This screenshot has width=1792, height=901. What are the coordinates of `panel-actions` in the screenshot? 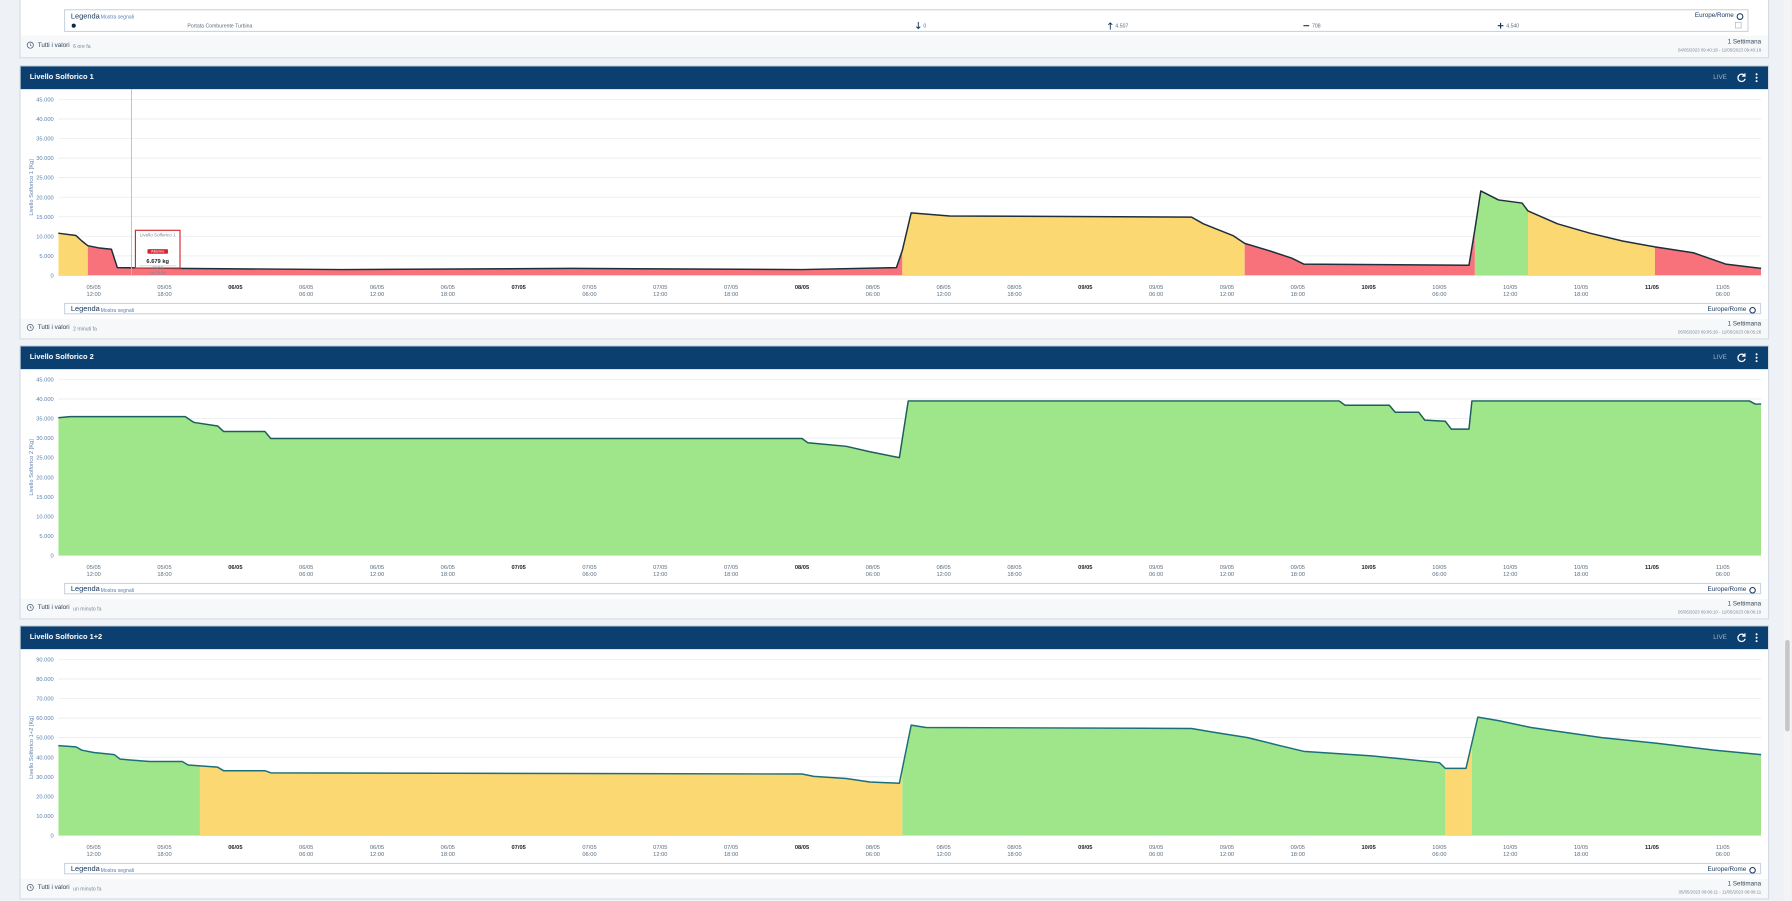 It's located at (1747, 78).